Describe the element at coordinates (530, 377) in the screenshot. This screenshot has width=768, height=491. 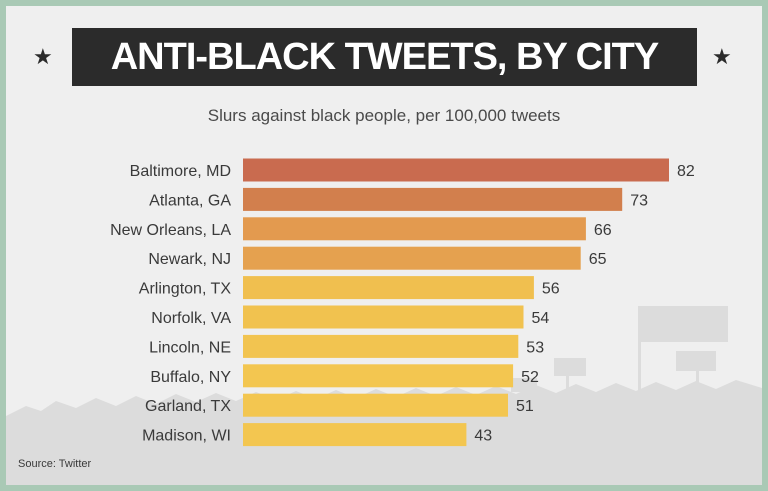
I see `value-label: 52` at that location.